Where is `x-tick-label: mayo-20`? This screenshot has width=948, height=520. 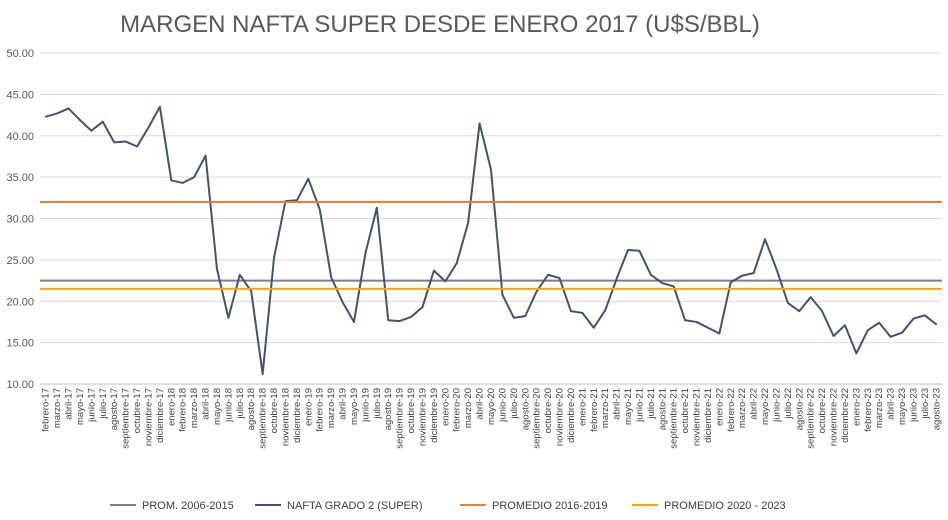 x-tick-label: mayo-20 is located at coordinates (491, 406).